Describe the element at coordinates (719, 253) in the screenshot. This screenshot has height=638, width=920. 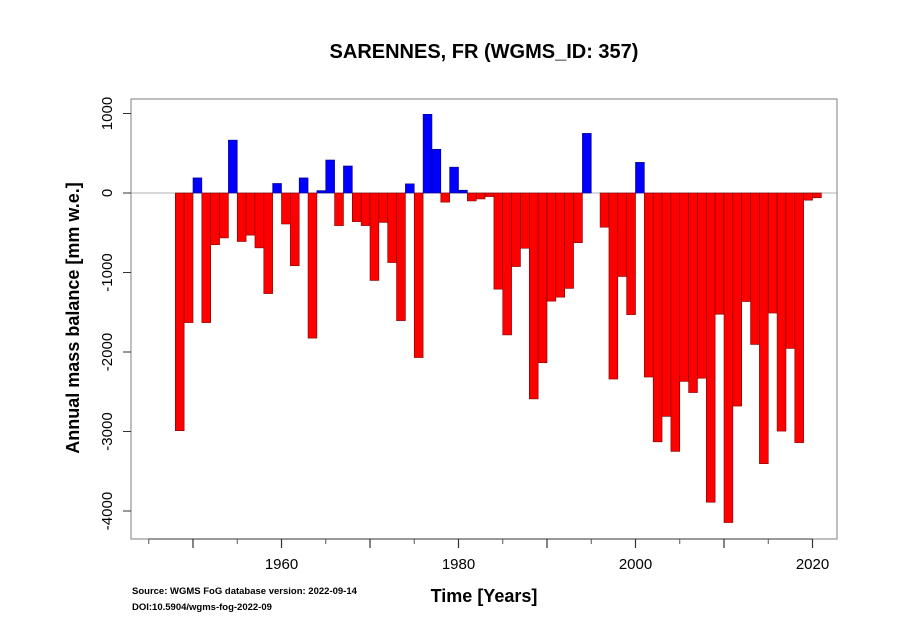
I see `bar-2009` at that location.